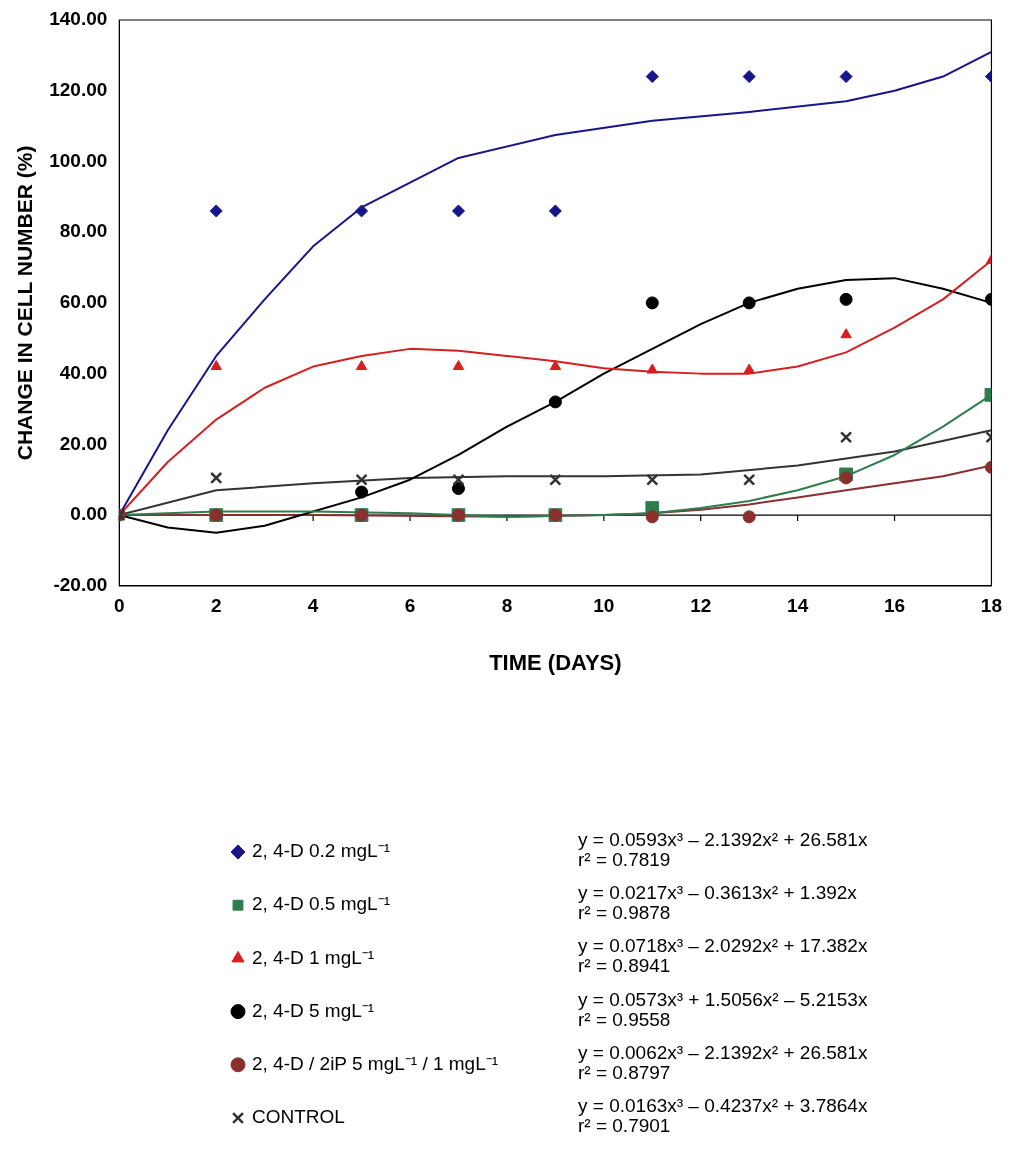  What do you see at coordinates (78, 160) in the screenshot?
I see `y-tick-label: 100.00` at bounding box center [78, 160].